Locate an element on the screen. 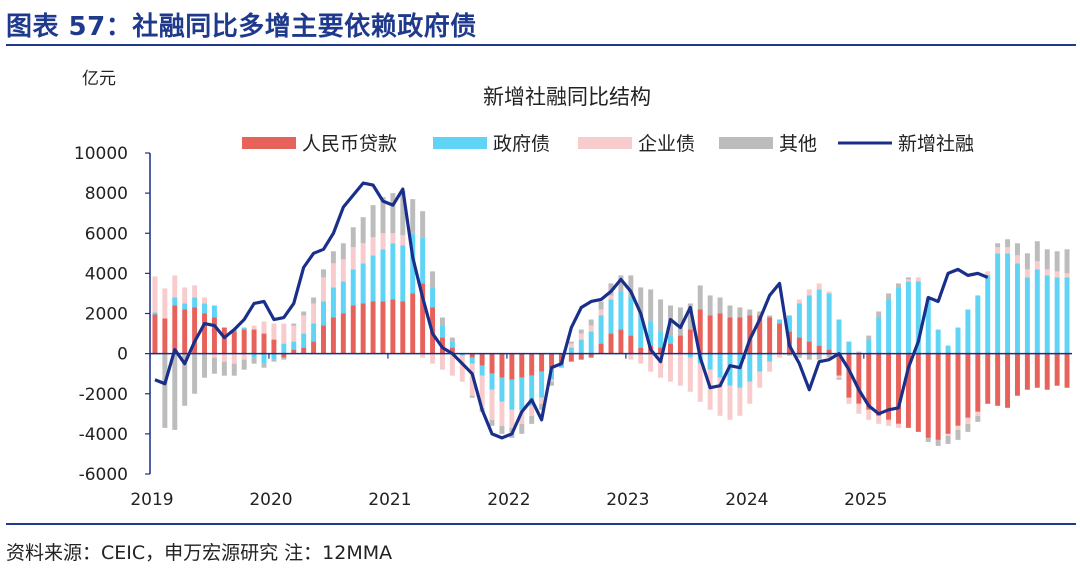  x-tick-label: 2022 is located at coordinates (508, 500).